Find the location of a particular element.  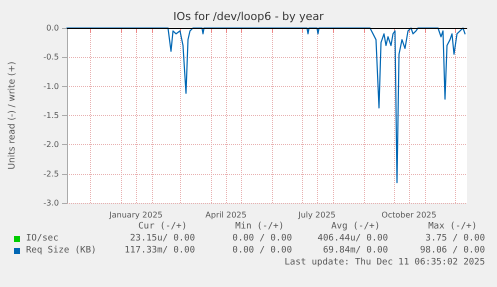

y-tick-label: -2.0 is located at coordinates (51, 145).